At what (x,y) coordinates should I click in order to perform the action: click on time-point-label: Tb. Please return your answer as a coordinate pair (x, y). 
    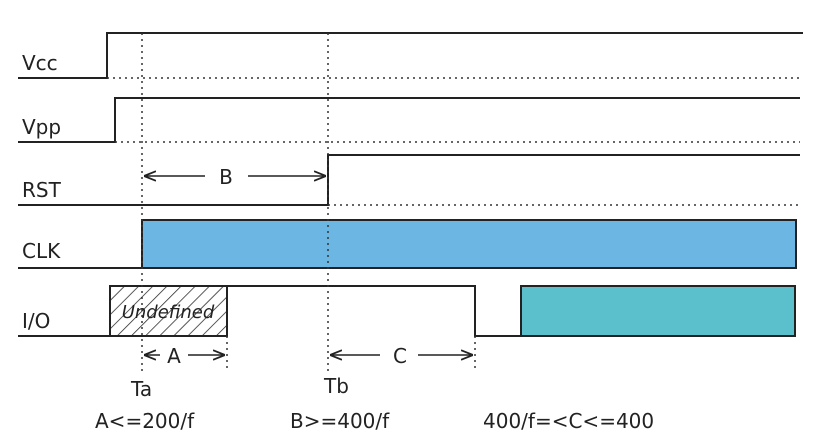
    Looking at the image, I should click on (336, 386).